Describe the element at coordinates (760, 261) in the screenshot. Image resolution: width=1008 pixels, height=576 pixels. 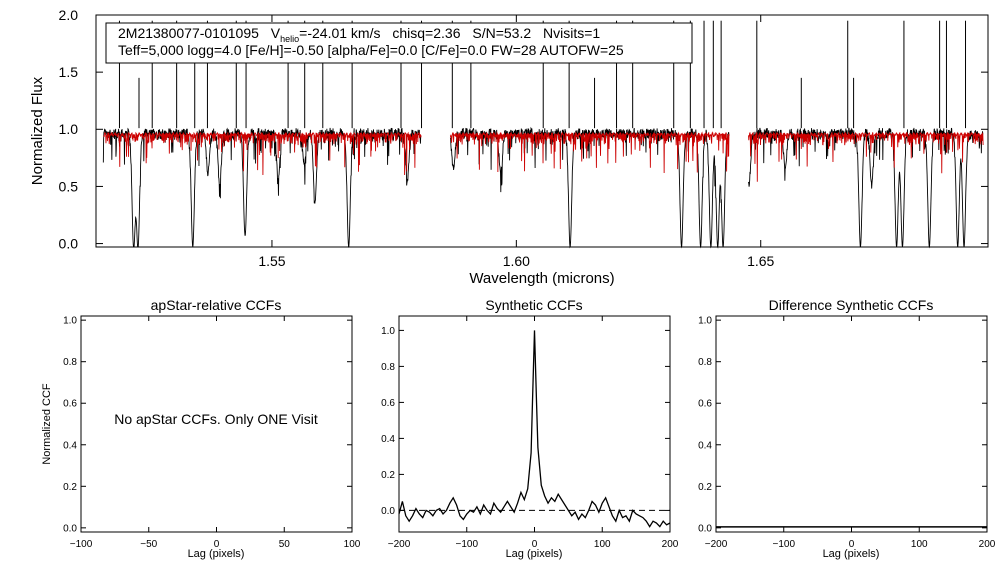
I see `spectrum-x-tick-label: 1.65` at that location.